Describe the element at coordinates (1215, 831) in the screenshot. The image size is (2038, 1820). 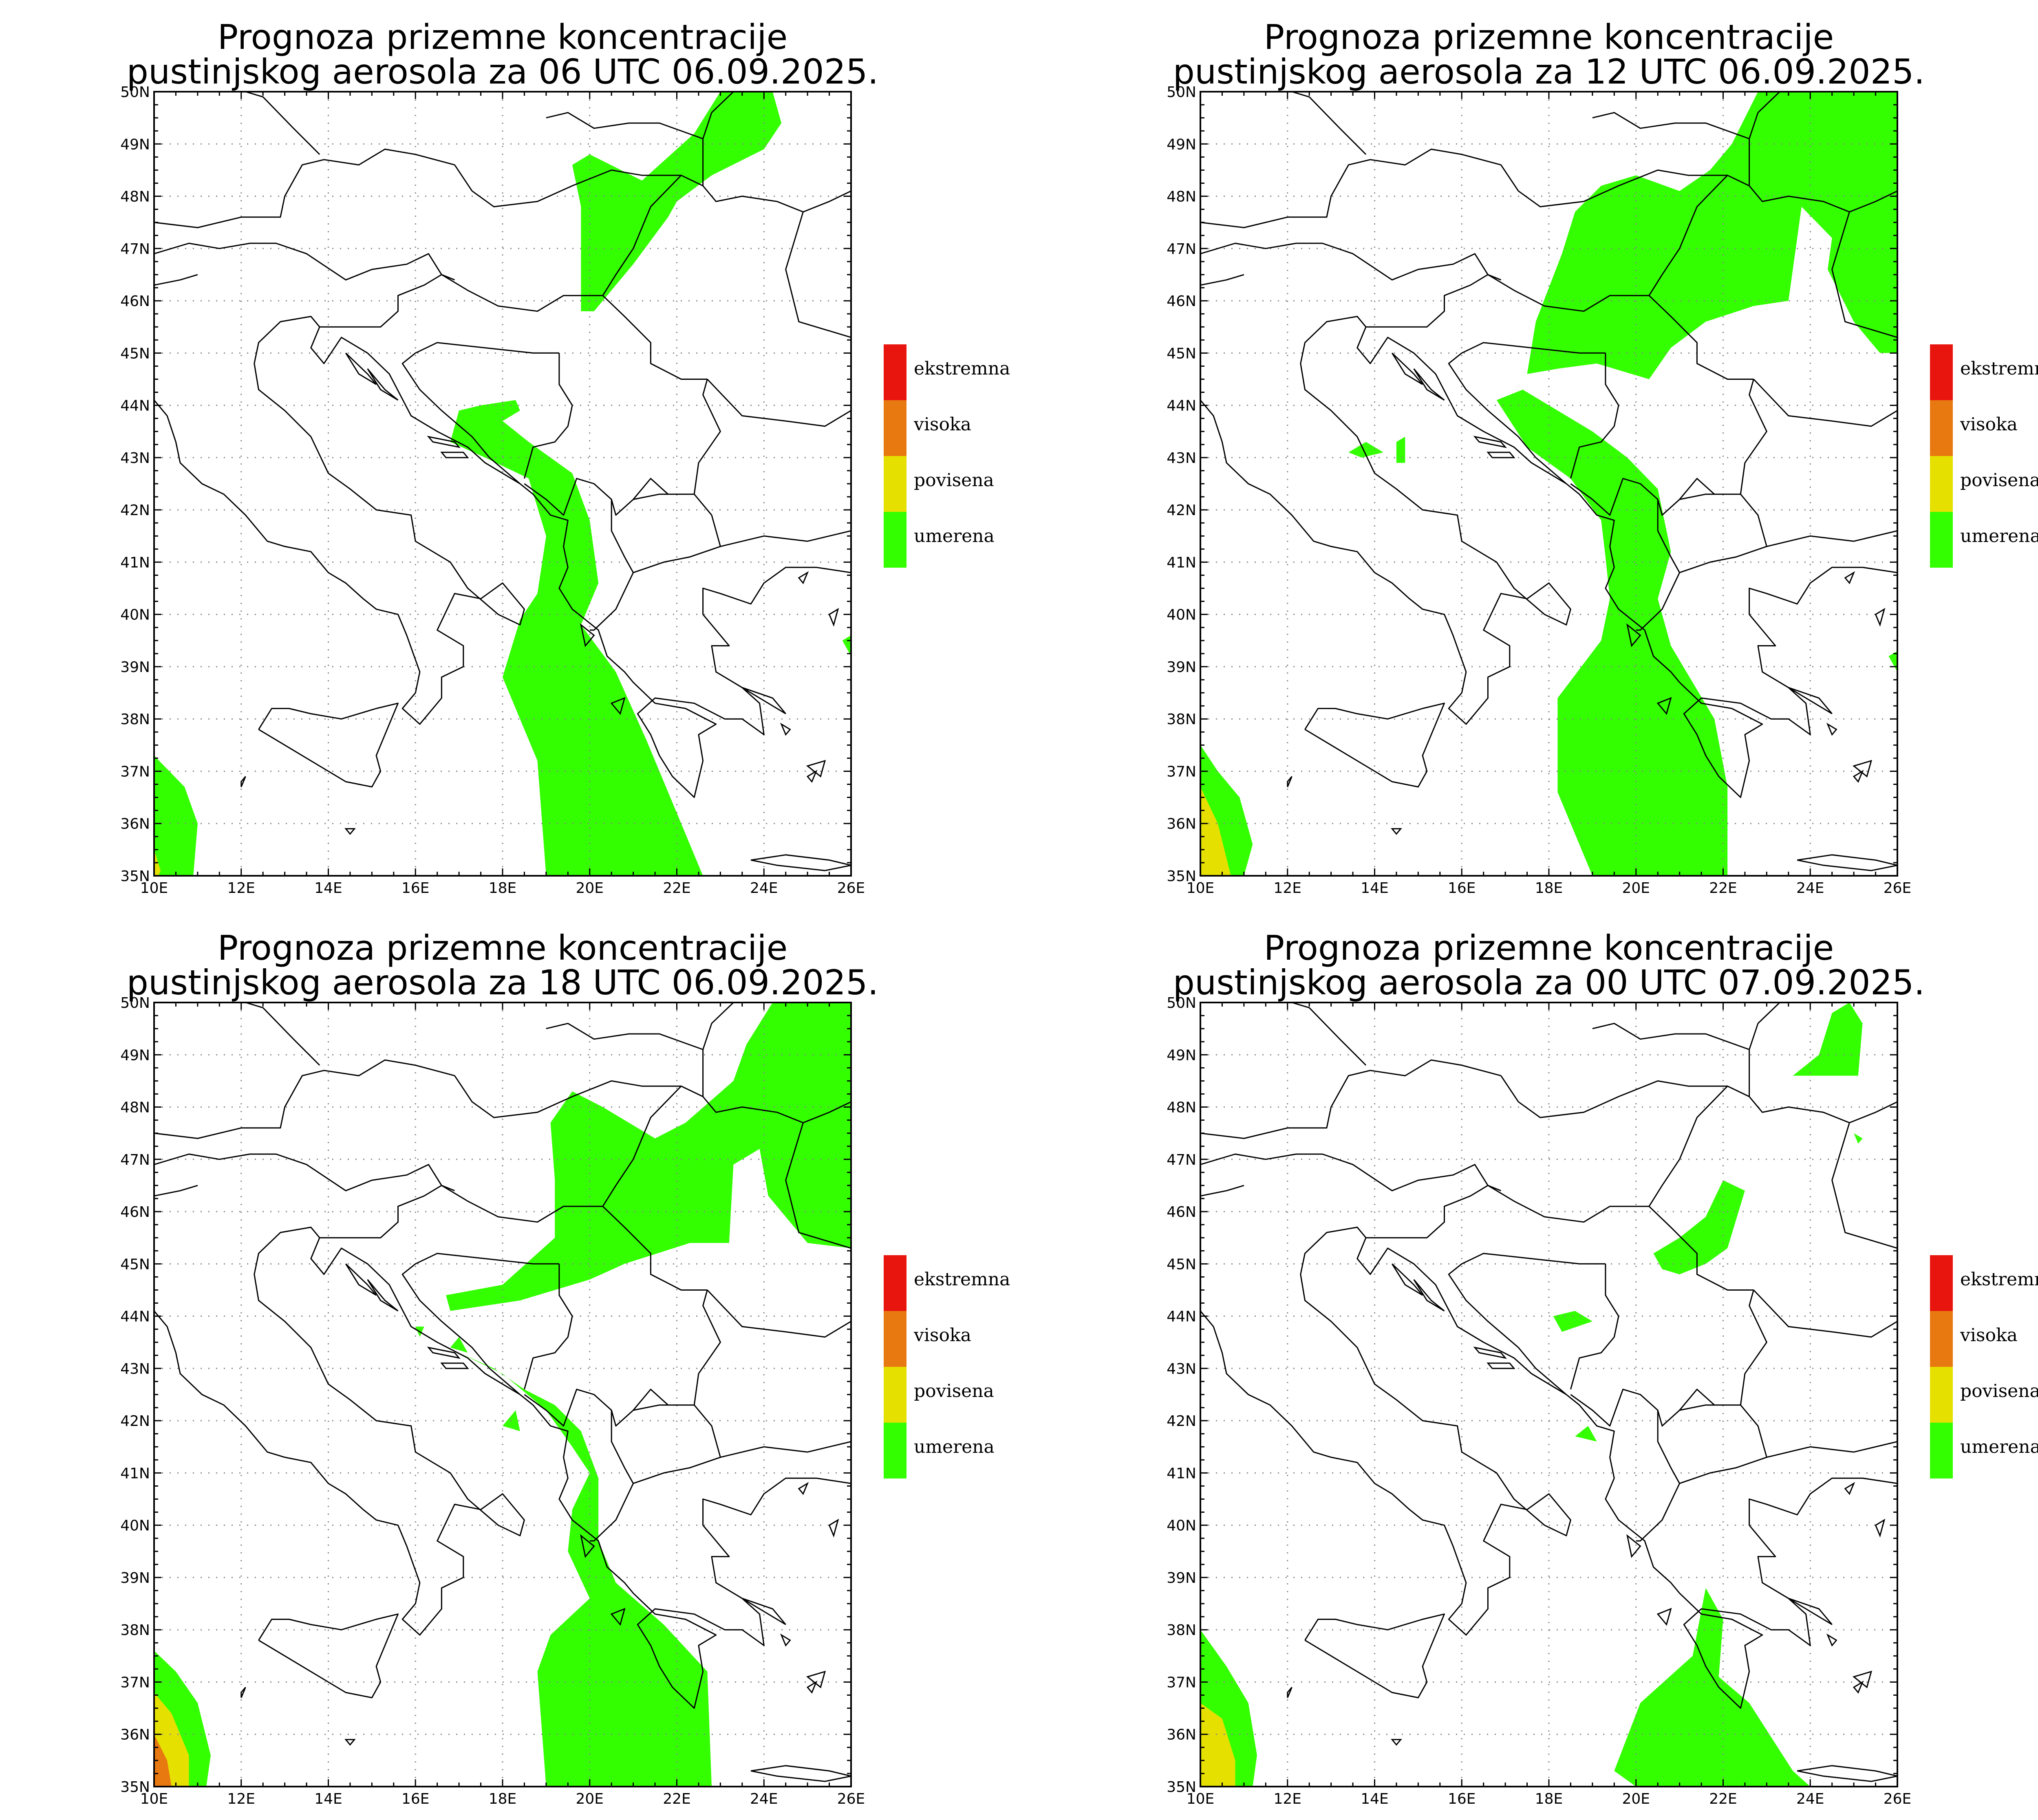
I see `aerosol-area-povisena` at that location.